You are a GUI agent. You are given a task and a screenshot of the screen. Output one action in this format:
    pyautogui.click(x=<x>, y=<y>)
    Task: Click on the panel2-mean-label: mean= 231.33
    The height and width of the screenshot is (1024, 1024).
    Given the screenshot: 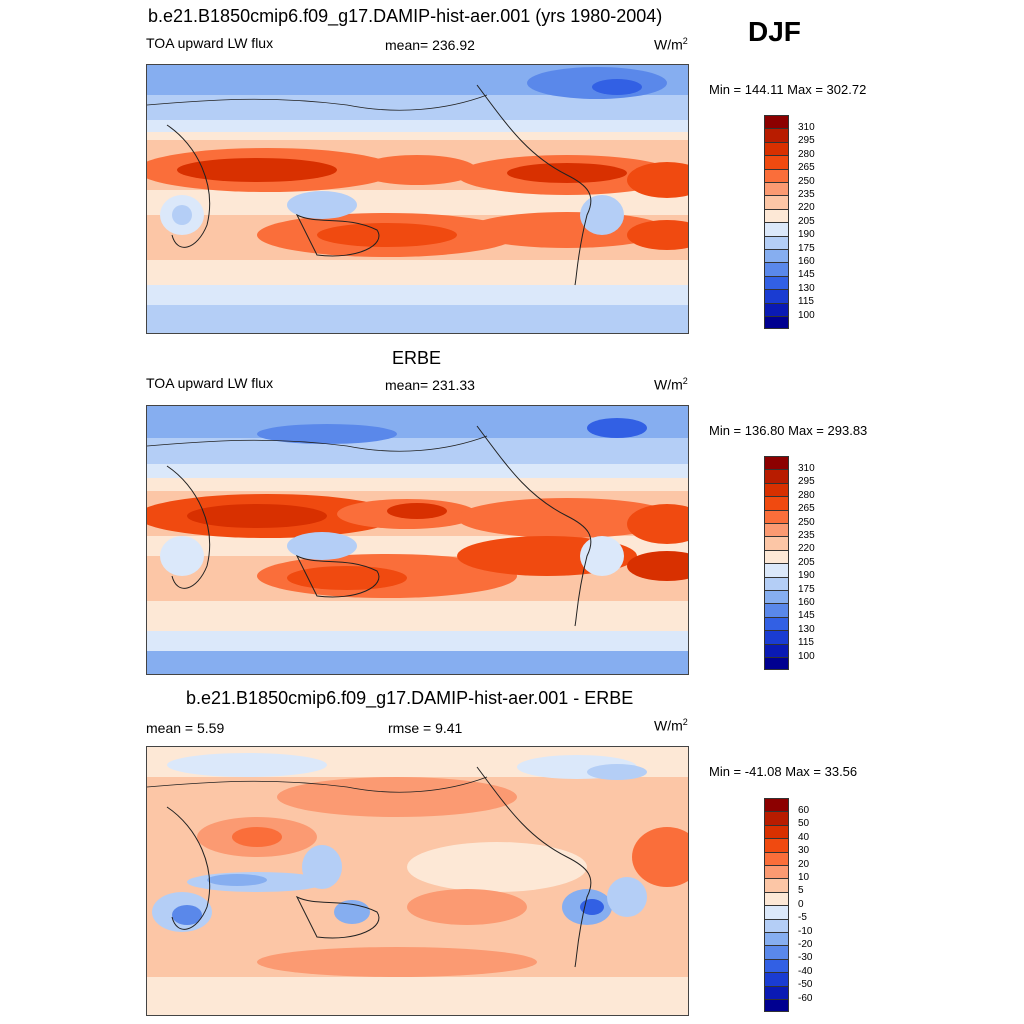 What is the action you would take?
    pyautogui.click(x=430, y=385)
    